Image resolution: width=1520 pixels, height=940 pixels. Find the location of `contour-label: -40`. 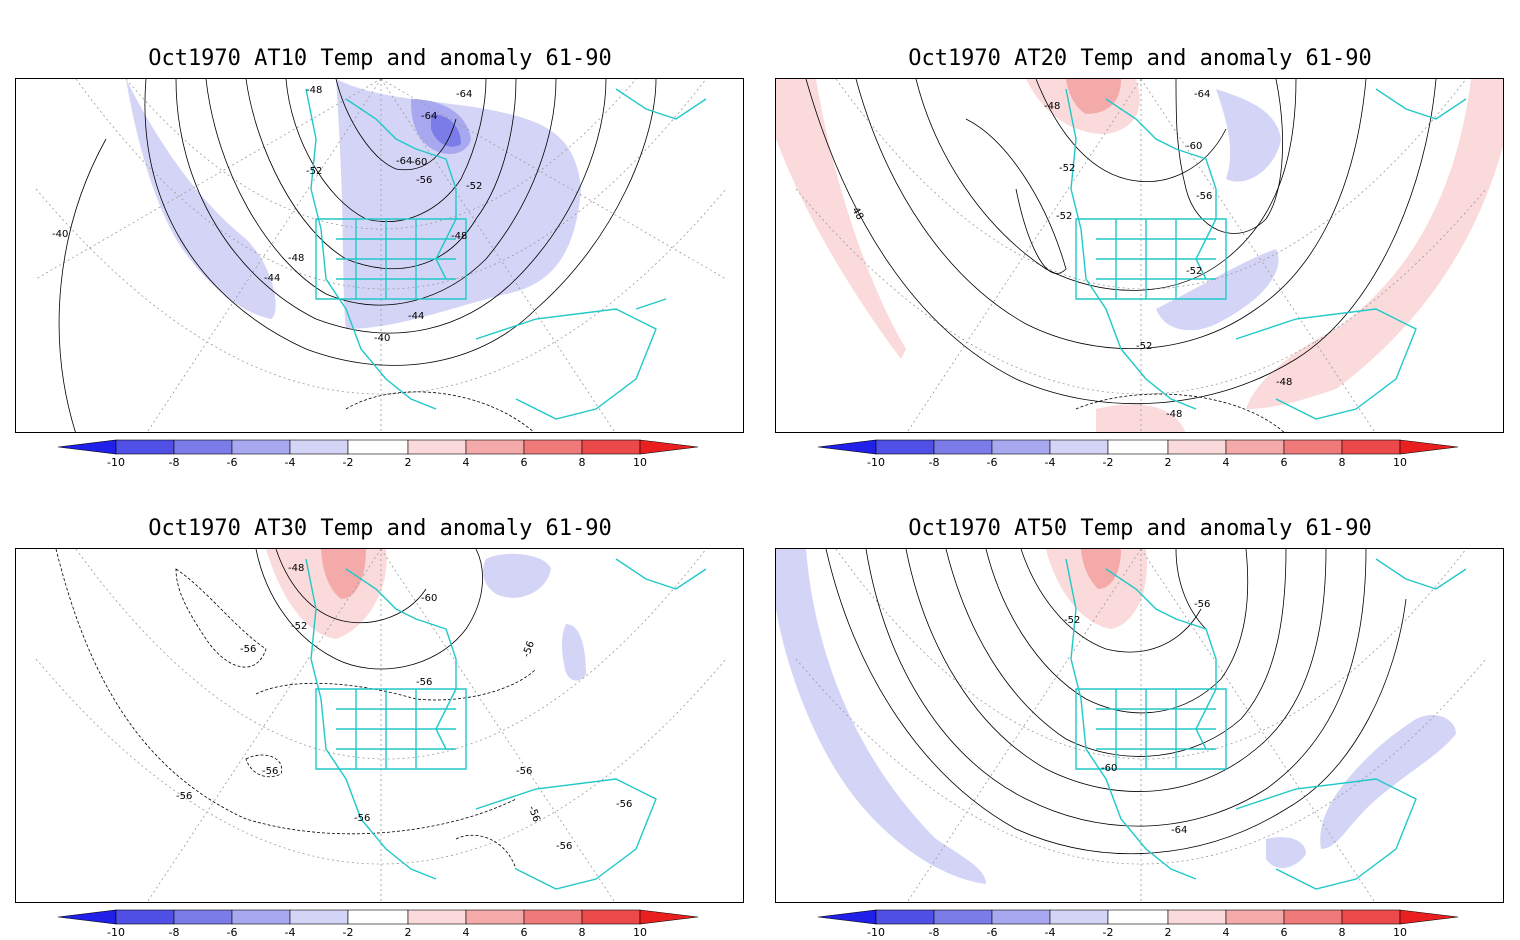

contour-label: -40 is located at coordinates (60, 234).